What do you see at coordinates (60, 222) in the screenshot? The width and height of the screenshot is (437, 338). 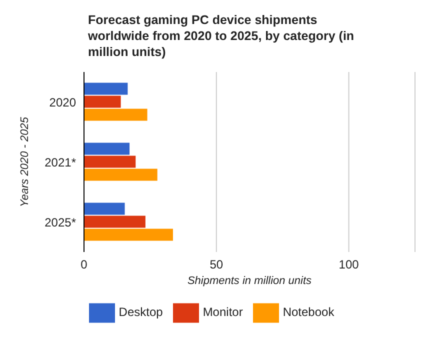 I see `y-tick-label: 2025*` at bounding box center [60, 222].